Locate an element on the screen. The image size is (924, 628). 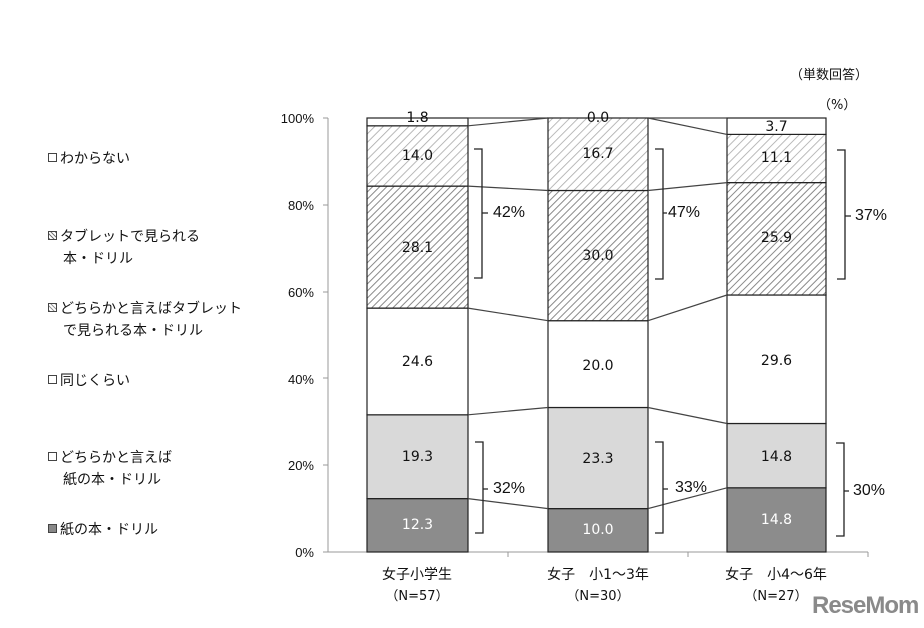
value-label: 16.7 is located at coordinates (598, 154).